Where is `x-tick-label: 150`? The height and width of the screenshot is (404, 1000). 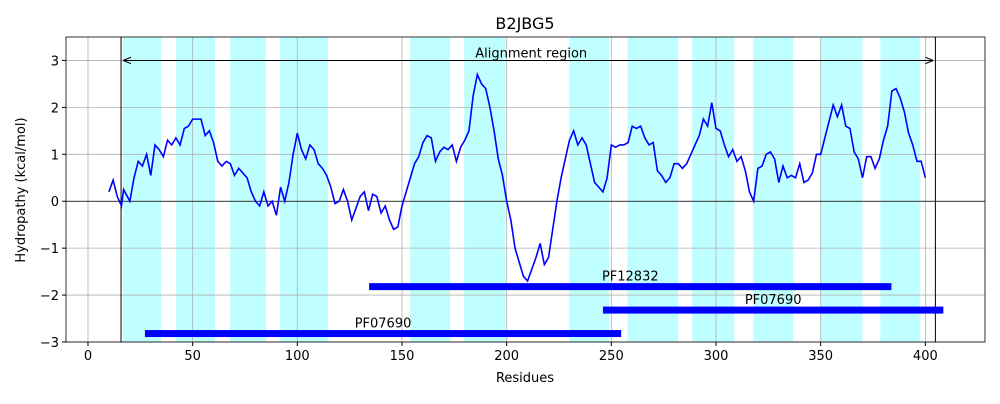 x-tick-label: 150 is located at coordinates (402, 356).